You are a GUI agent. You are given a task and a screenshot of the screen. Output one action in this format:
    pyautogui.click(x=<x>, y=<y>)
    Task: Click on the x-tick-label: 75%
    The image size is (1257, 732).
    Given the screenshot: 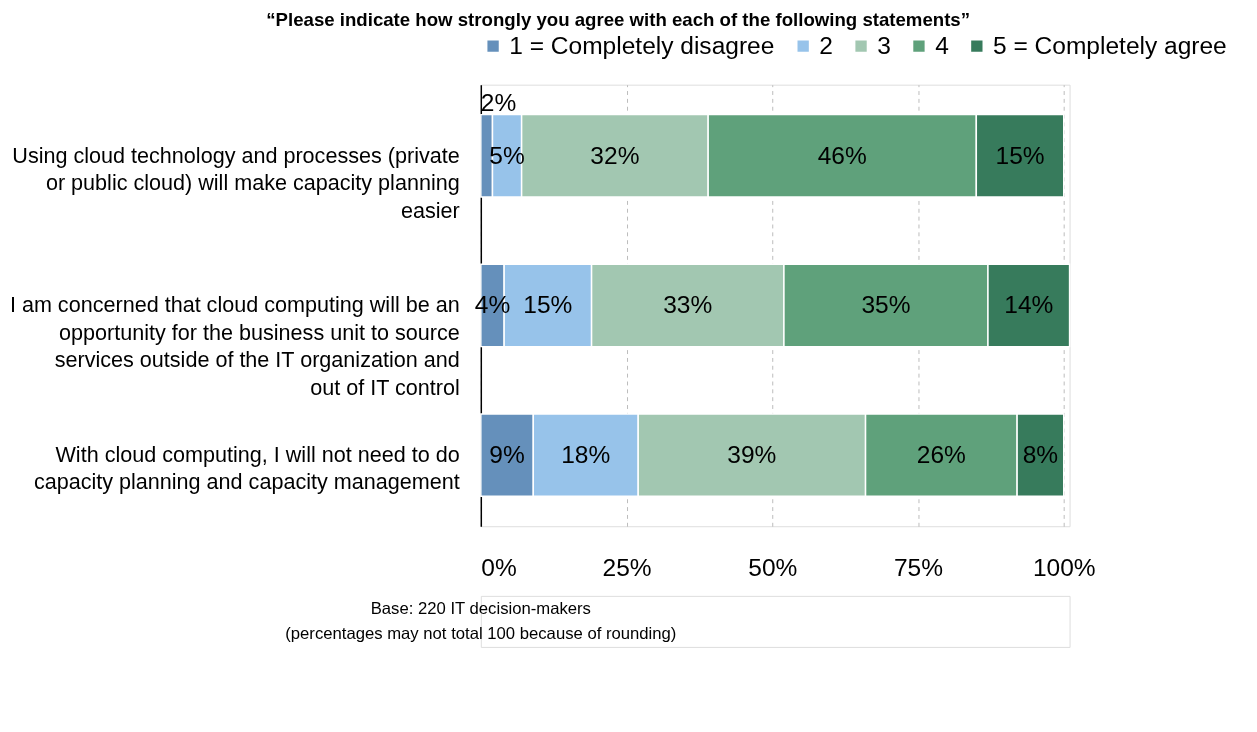 What is the action you would take?
    pyautogui.click(x=918, y=567)
    